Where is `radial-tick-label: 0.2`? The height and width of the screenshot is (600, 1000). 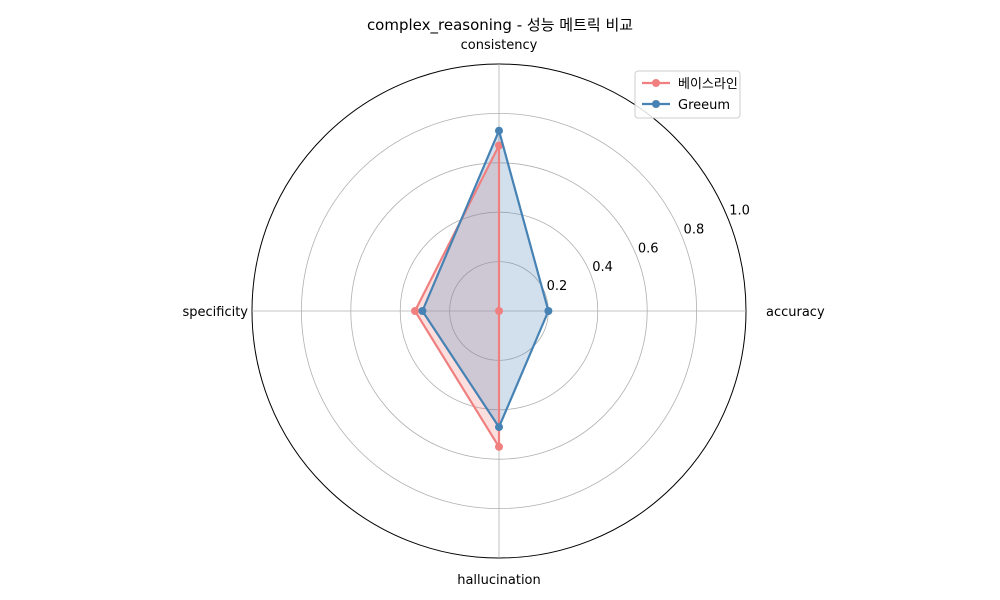 radial-tick-label: 0.2 is located at coordinates (557, 286).